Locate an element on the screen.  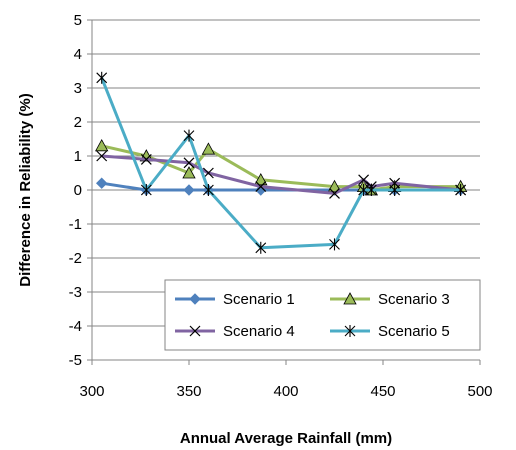
legend-label: Scenario 4 is located at coordinates (259, 331).